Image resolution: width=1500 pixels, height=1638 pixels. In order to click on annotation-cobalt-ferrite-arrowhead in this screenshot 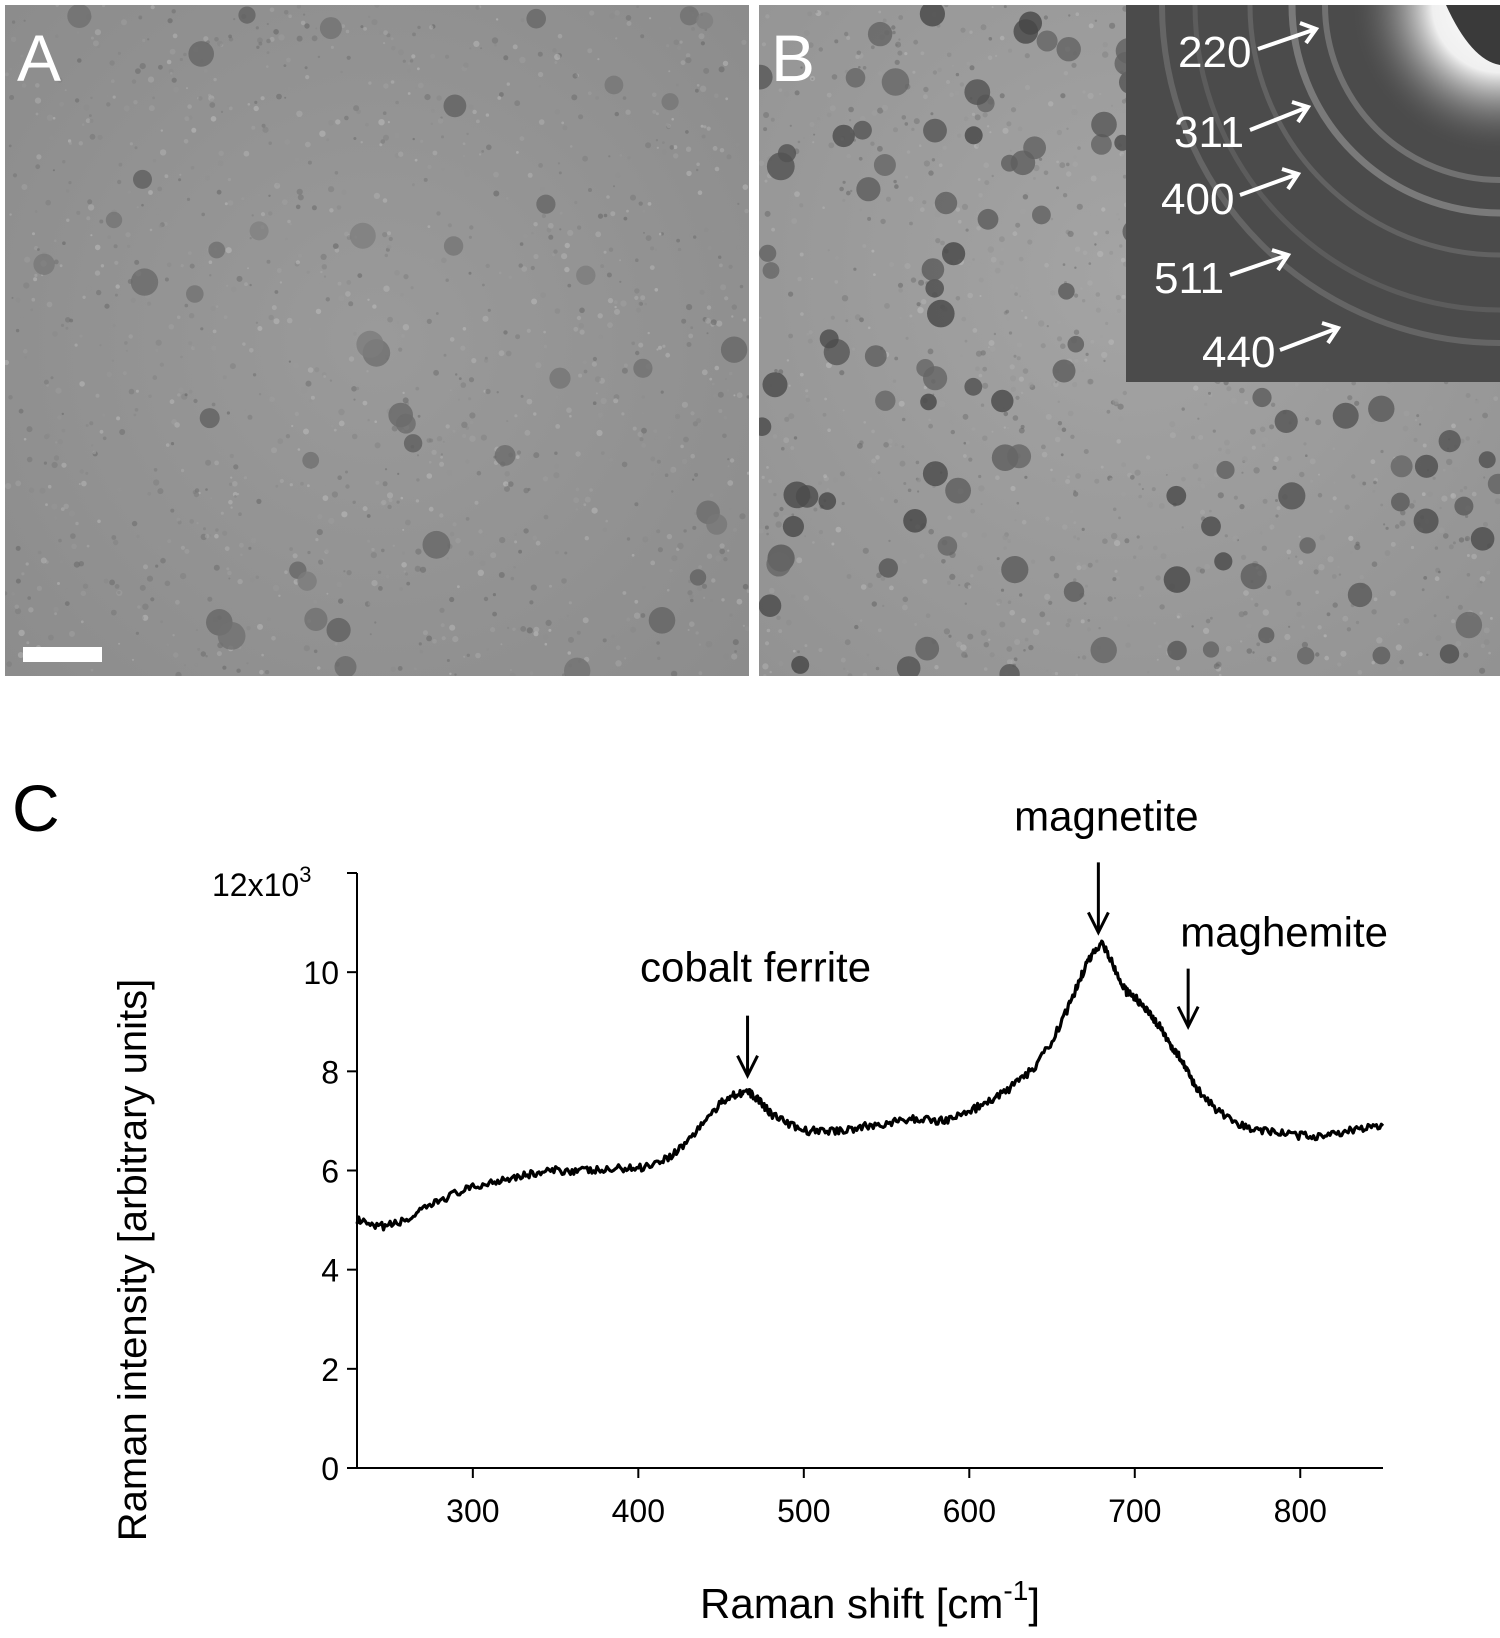, I will do `click(747, 1066)`.